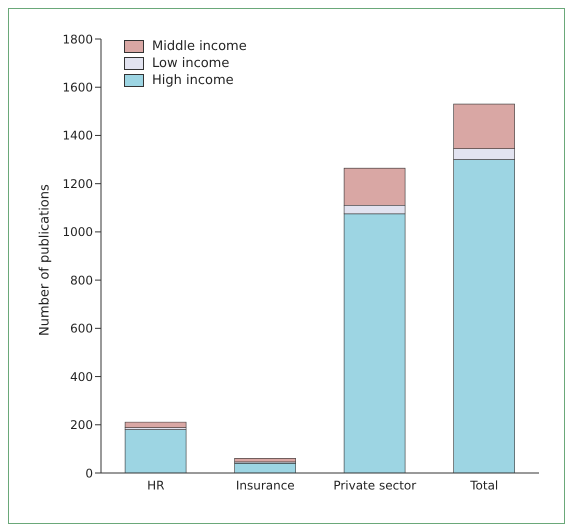 The width and height of the screenshot is (573, 532). I want to click on y-tick-label: 1400, so click(77, 135).